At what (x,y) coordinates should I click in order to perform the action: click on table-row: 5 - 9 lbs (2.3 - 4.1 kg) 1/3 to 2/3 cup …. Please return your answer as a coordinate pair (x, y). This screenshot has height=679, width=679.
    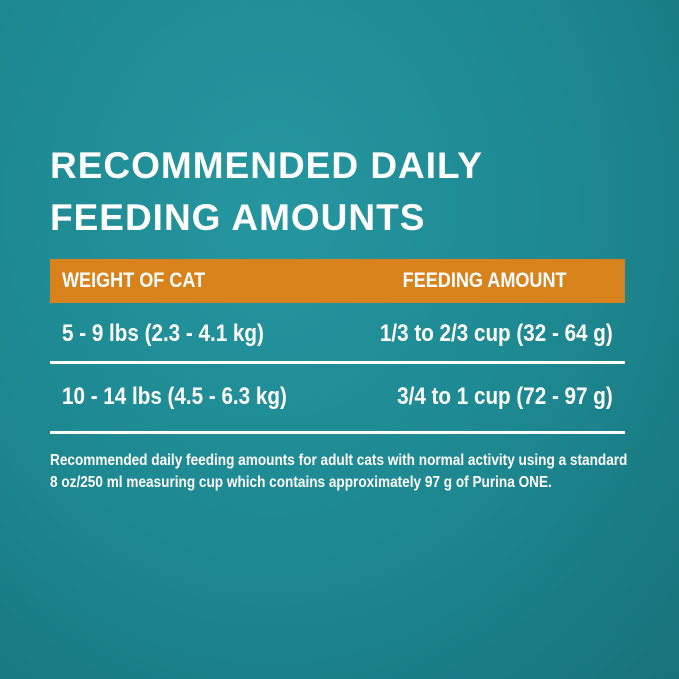
    Looking at the image, I should click on (337, 337).